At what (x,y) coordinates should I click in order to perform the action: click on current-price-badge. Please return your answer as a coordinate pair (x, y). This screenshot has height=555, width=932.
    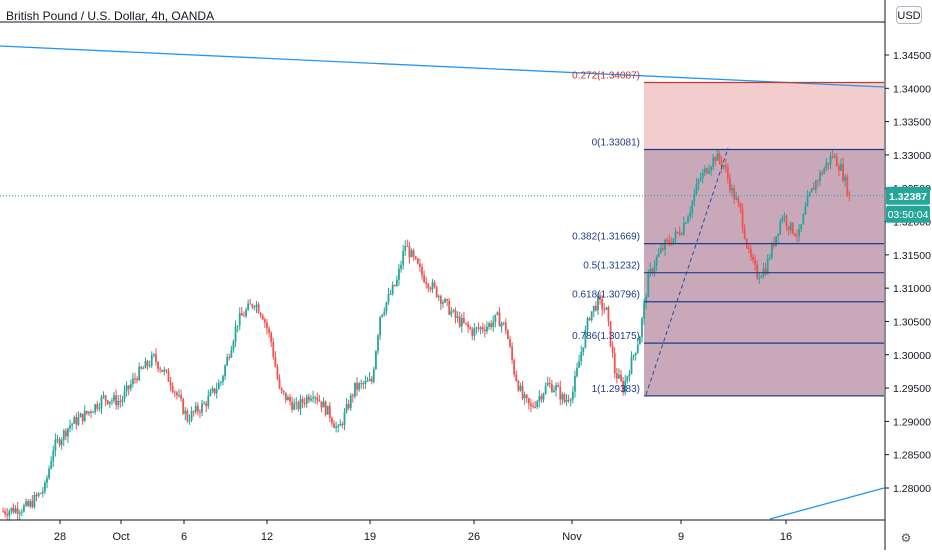
    Looking at the image, I should click on (908, 195).